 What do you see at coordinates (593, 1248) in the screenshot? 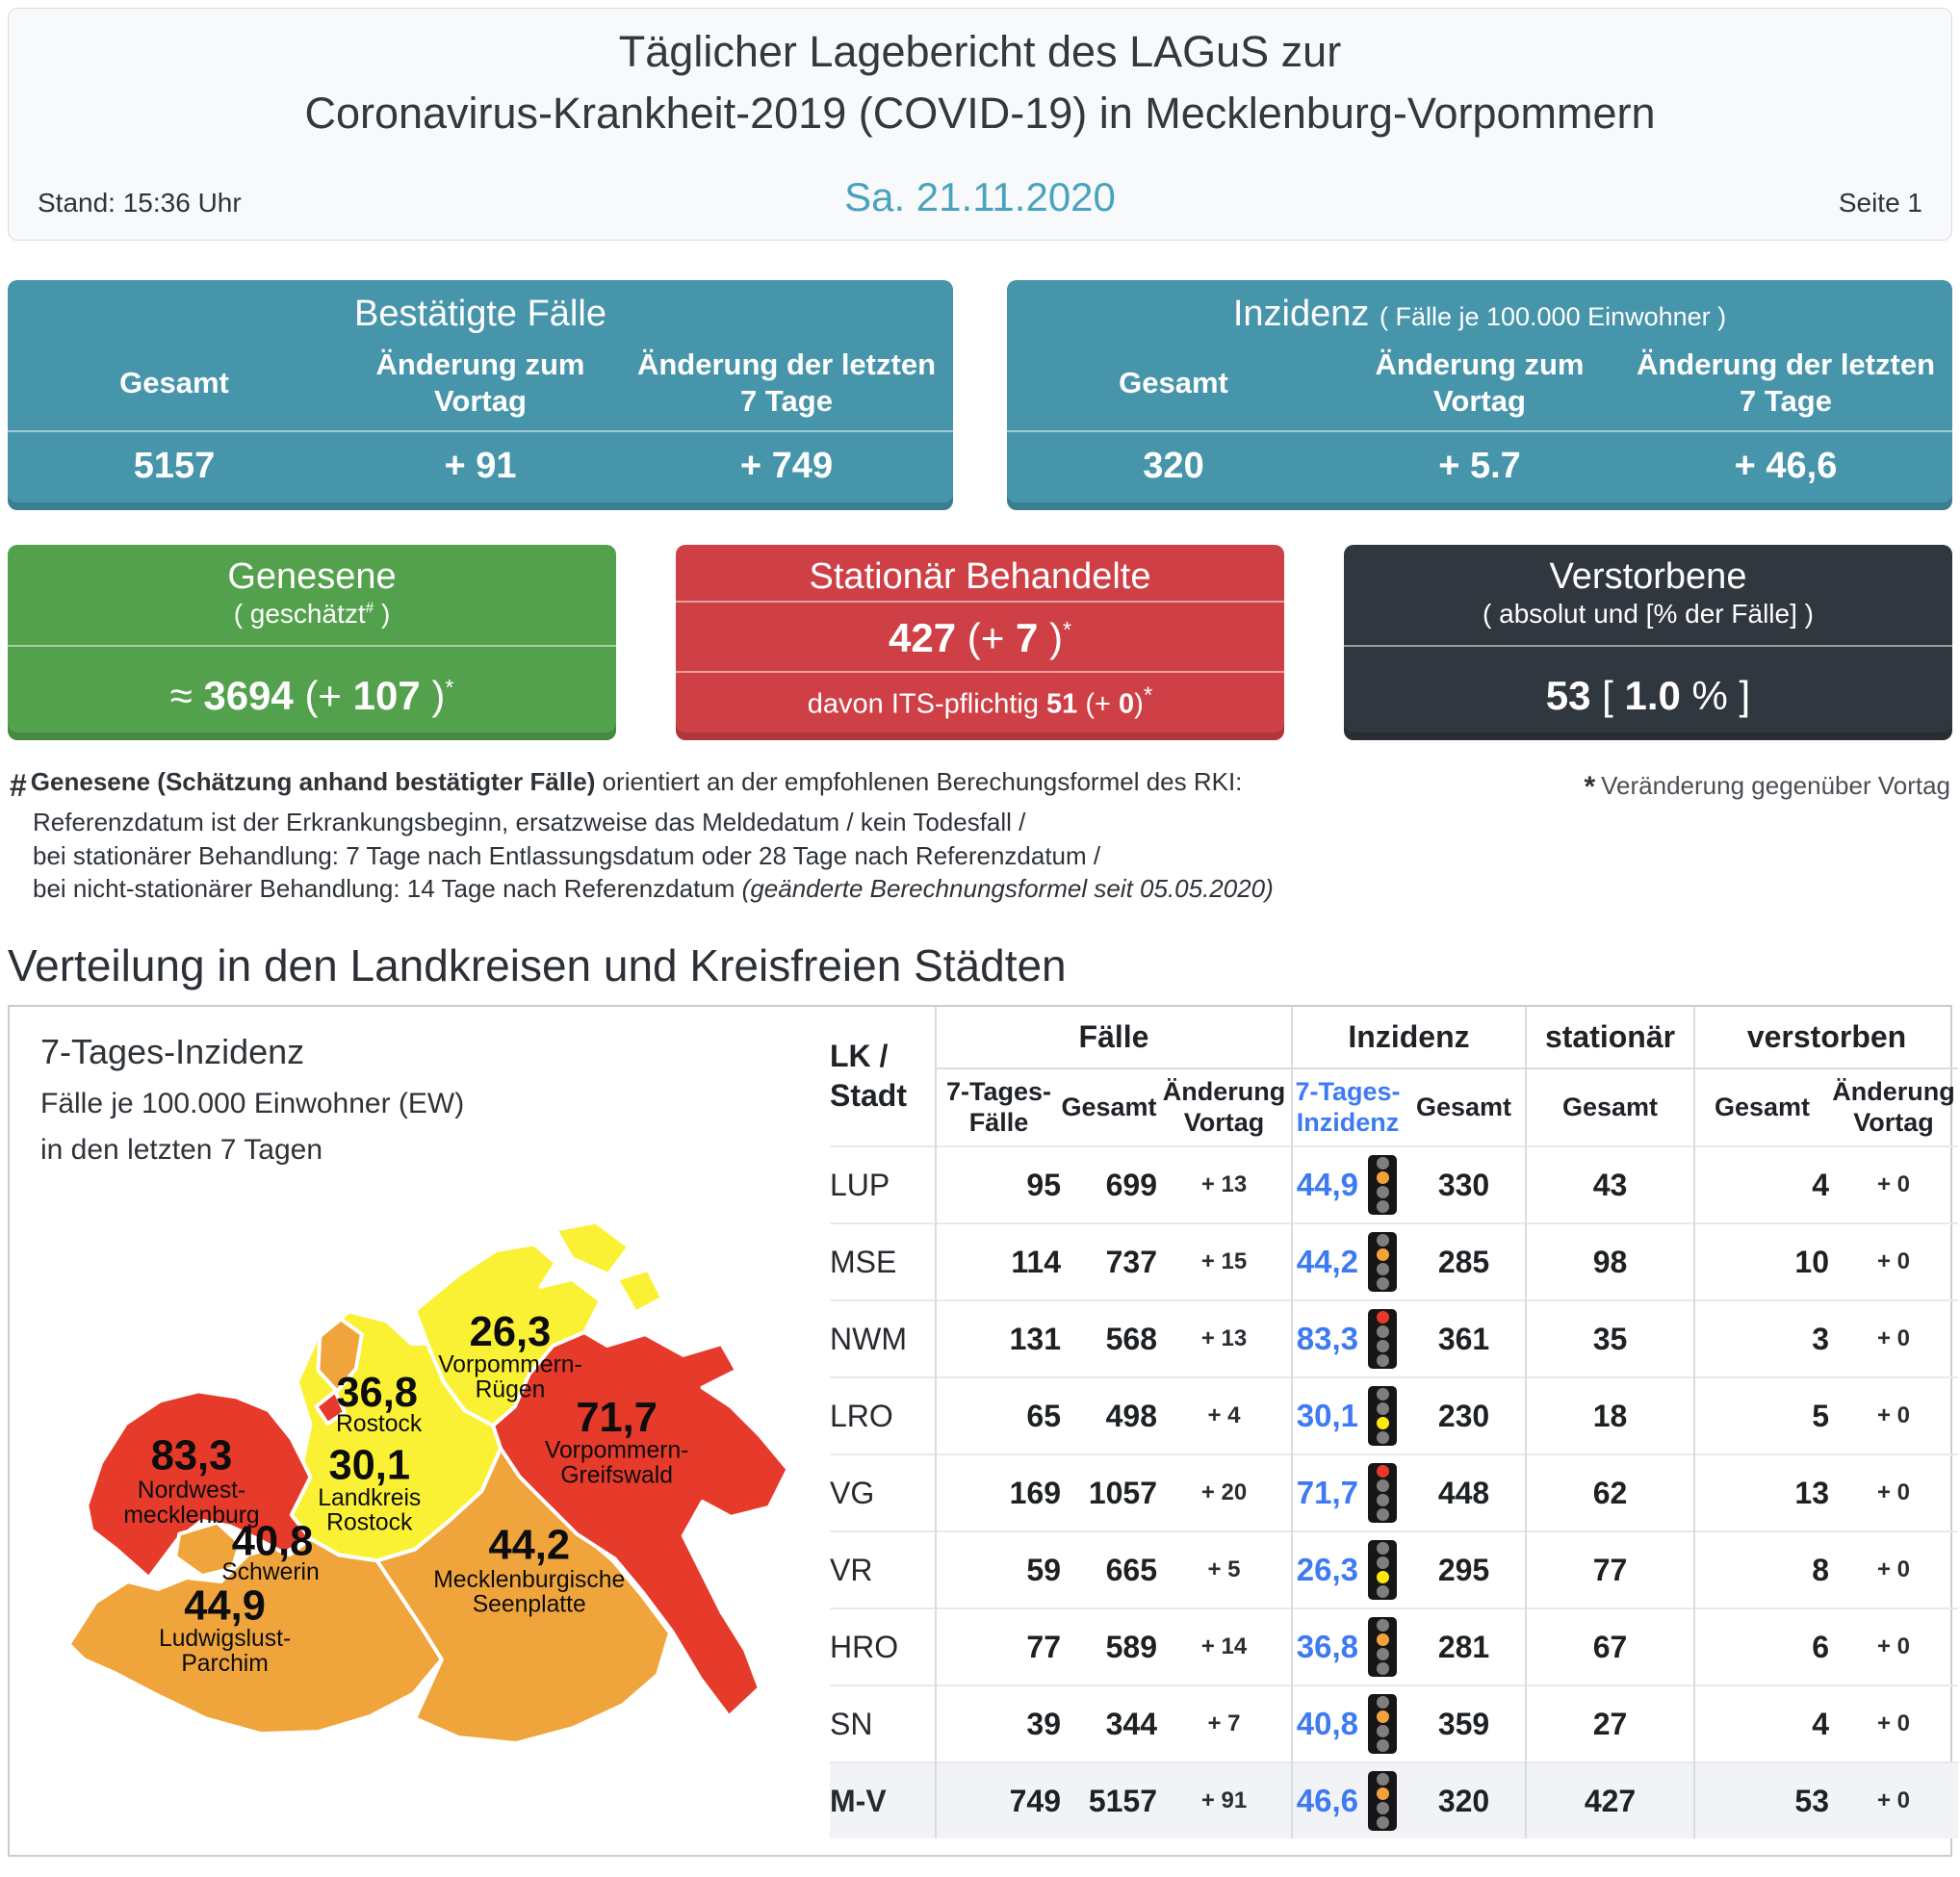
I see `region-vorpommern-ruegen-island` at bounding box center [593, 1248].